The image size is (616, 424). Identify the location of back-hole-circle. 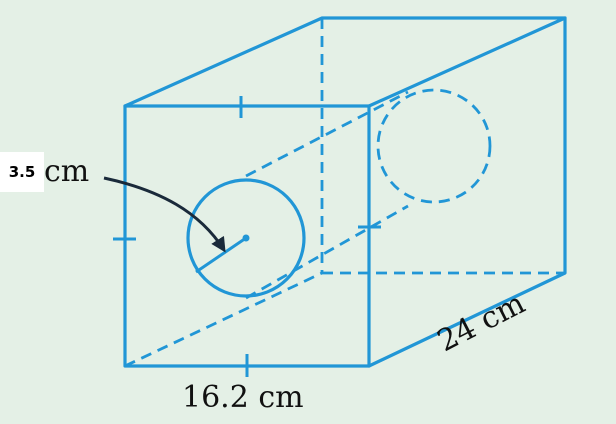
(434, 146).